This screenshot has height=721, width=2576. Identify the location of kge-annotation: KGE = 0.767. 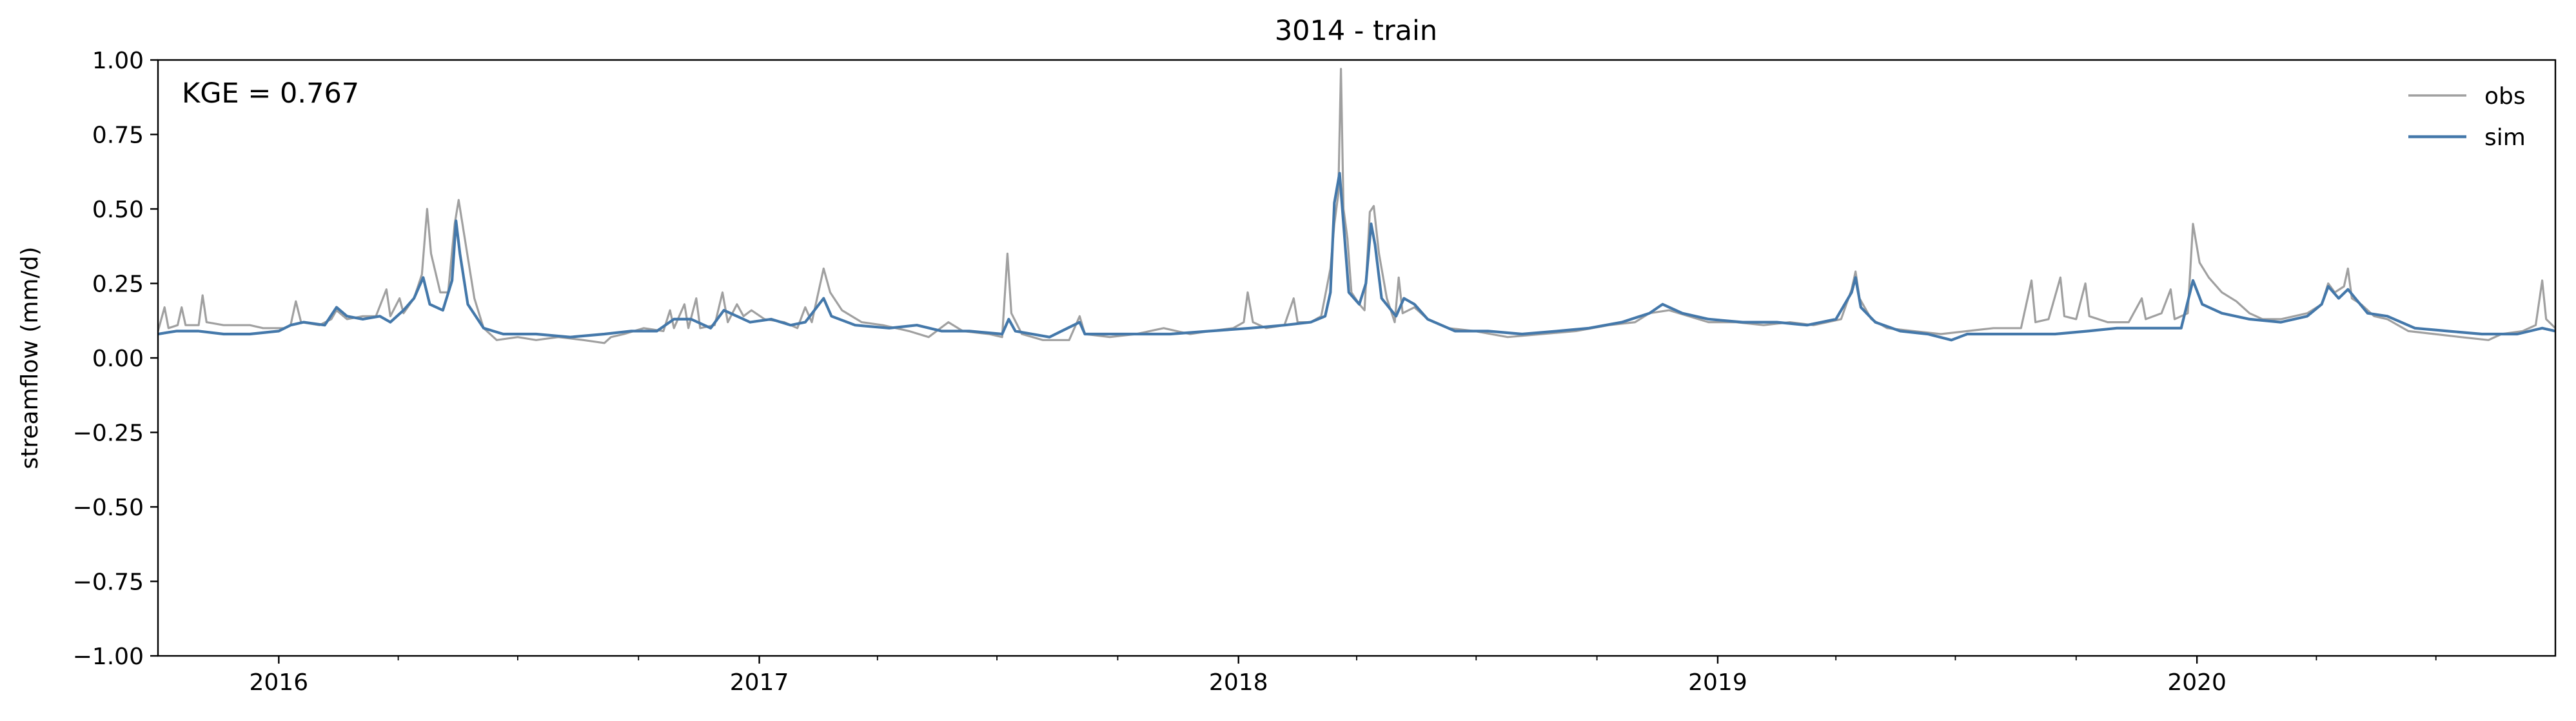
(270, 93).